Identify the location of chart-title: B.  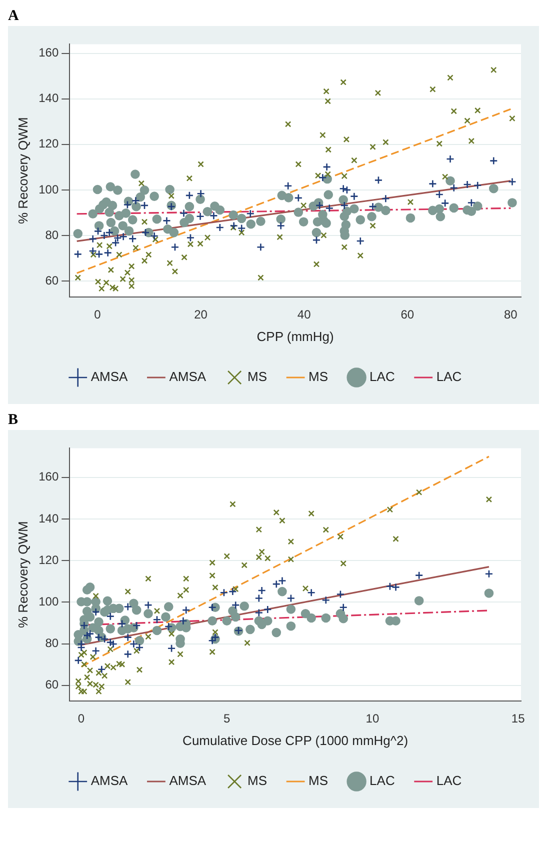
(14, 421).